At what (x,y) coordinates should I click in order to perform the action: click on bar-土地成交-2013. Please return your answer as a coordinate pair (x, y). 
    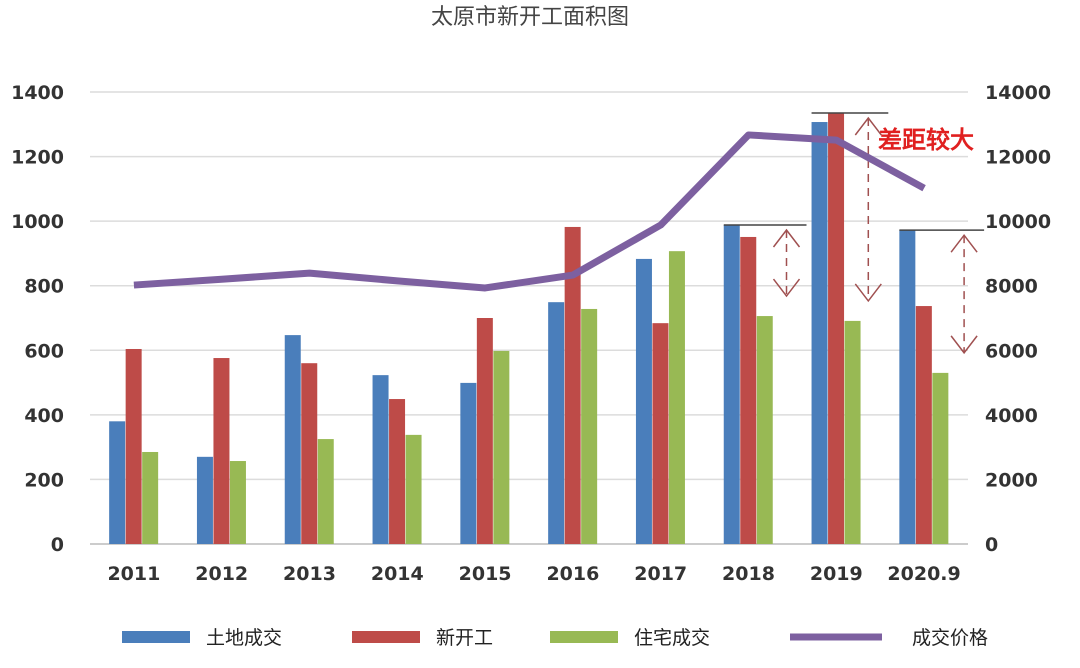
    Looking at the image, I should click on (292, 439).